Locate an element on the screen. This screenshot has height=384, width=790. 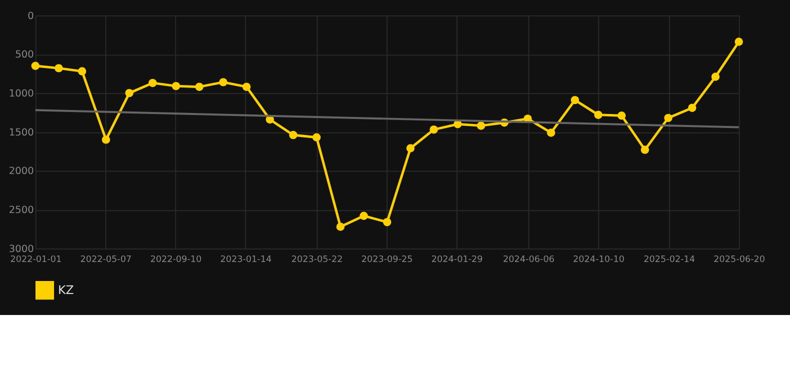
y-tick-label: 1000 is located at coordinates (21, 94).